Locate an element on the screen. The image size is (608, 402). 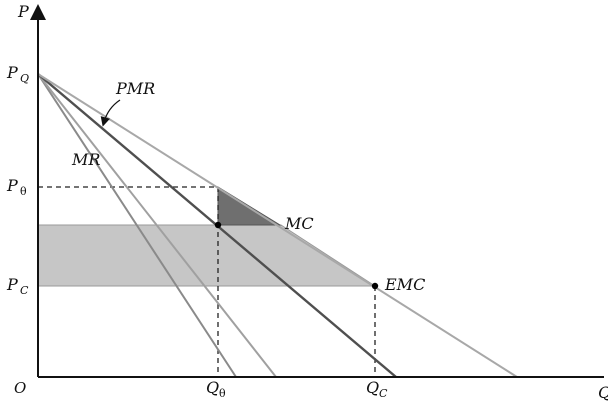
mc-point is located at coordinates (218, 225).